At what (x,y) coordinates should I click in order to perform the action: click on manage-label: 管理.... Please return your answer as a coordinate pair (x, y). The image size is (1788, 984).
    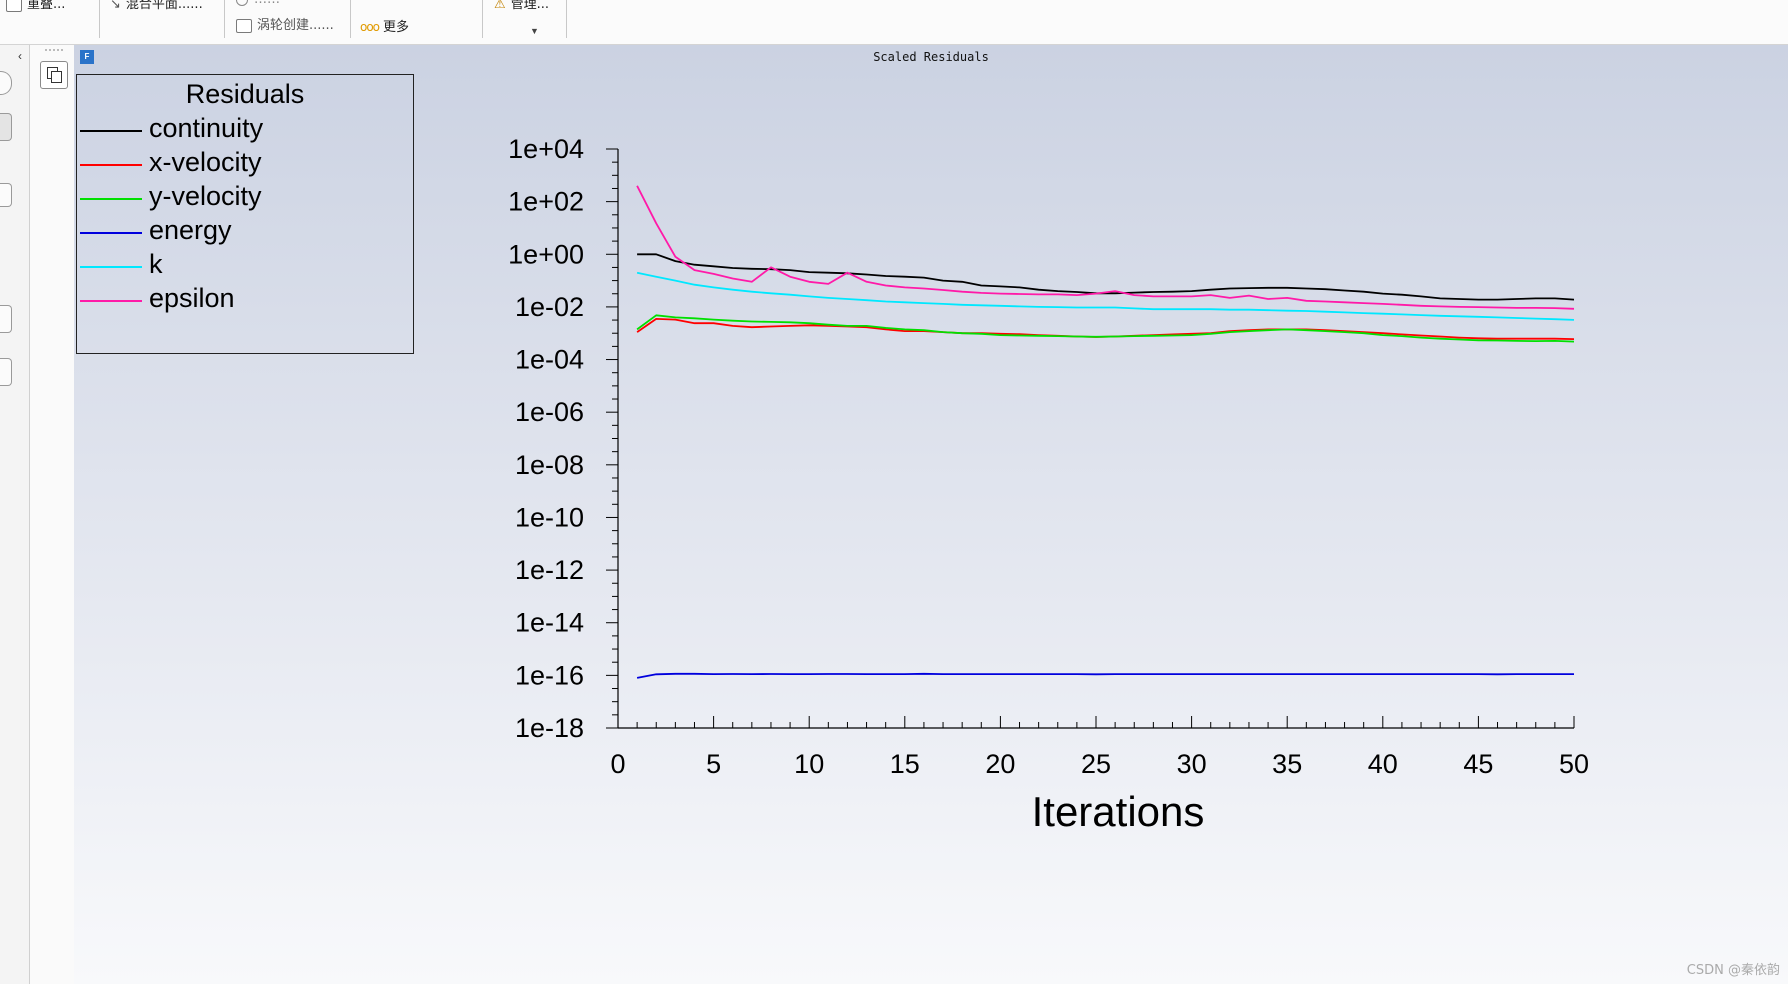
    Looking at the image, I should click on (530, 6).